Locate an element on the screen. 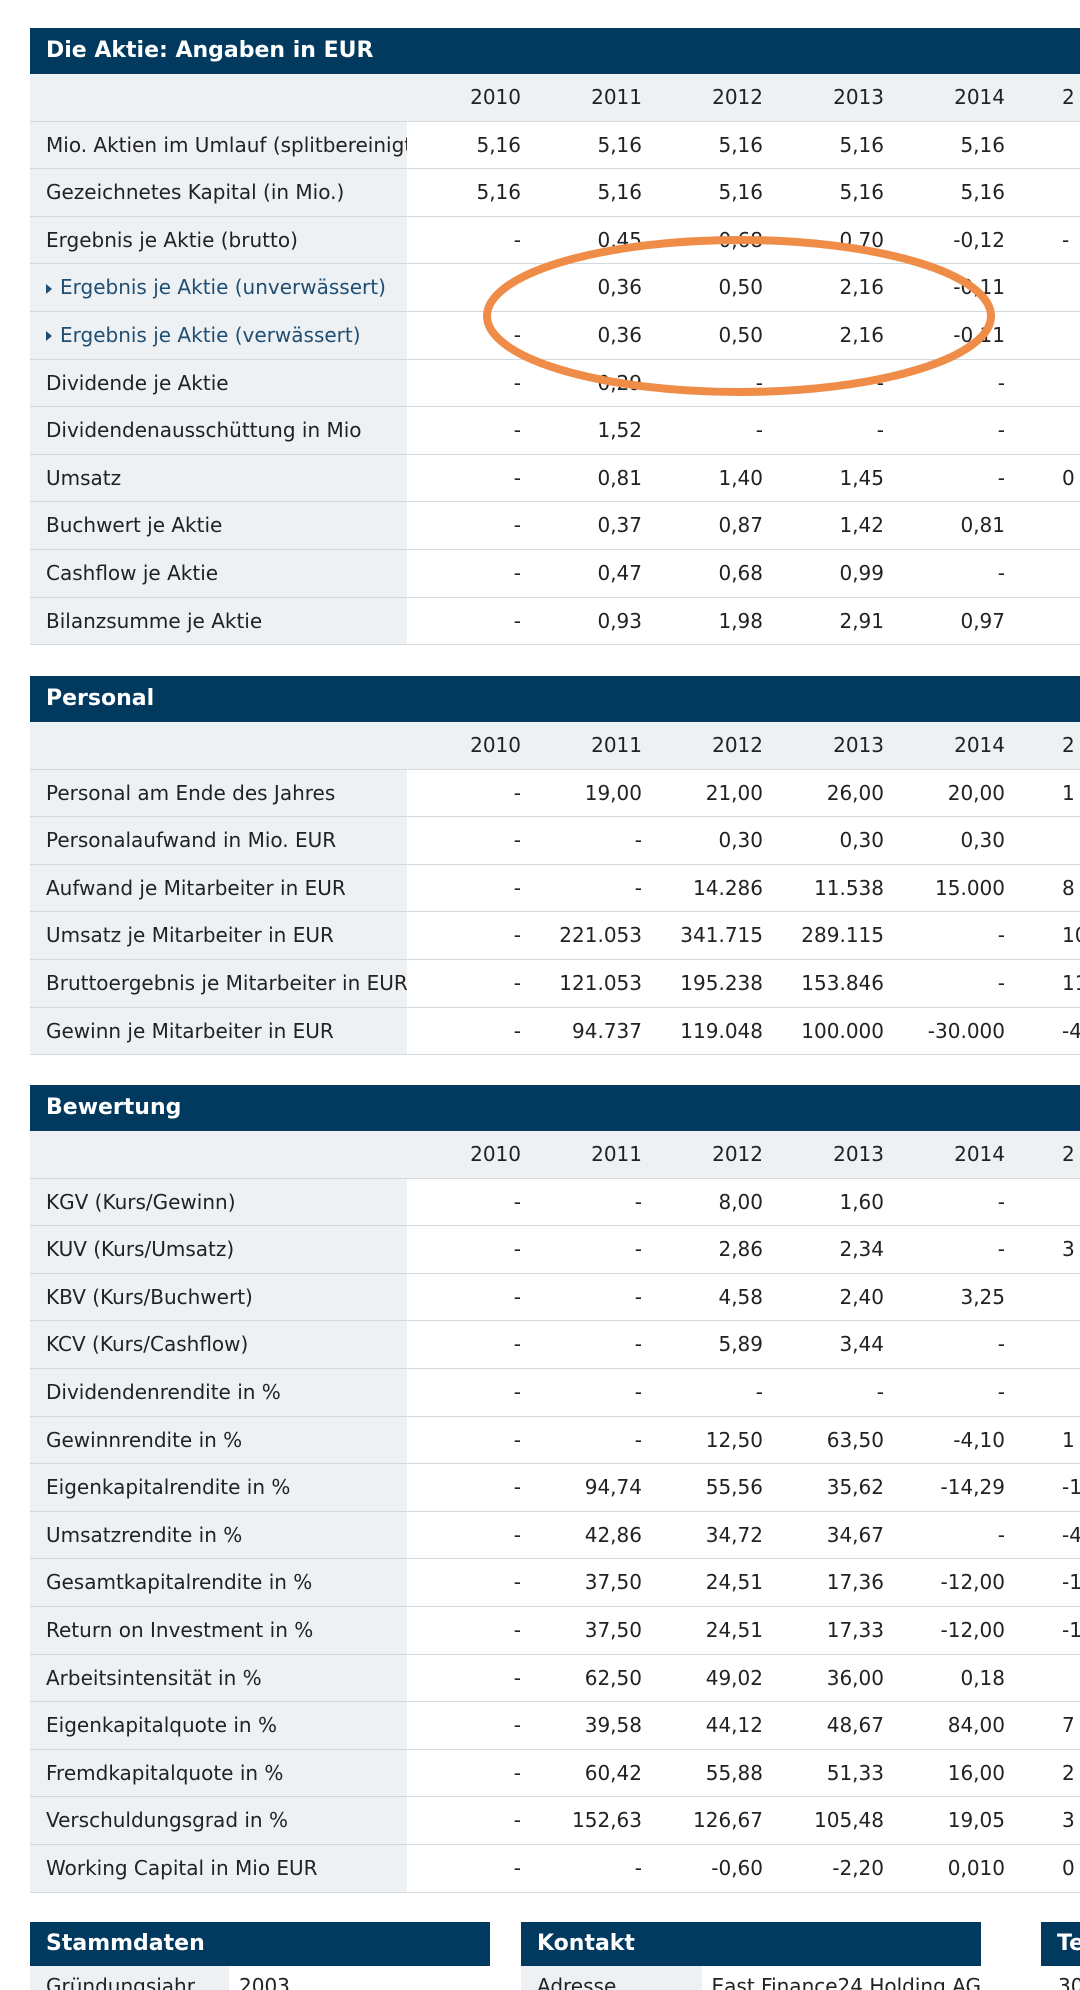 The image size is (1080, 1990). label-text: Dividendenausschüttung in Mio is located at coordinates (204, 430).